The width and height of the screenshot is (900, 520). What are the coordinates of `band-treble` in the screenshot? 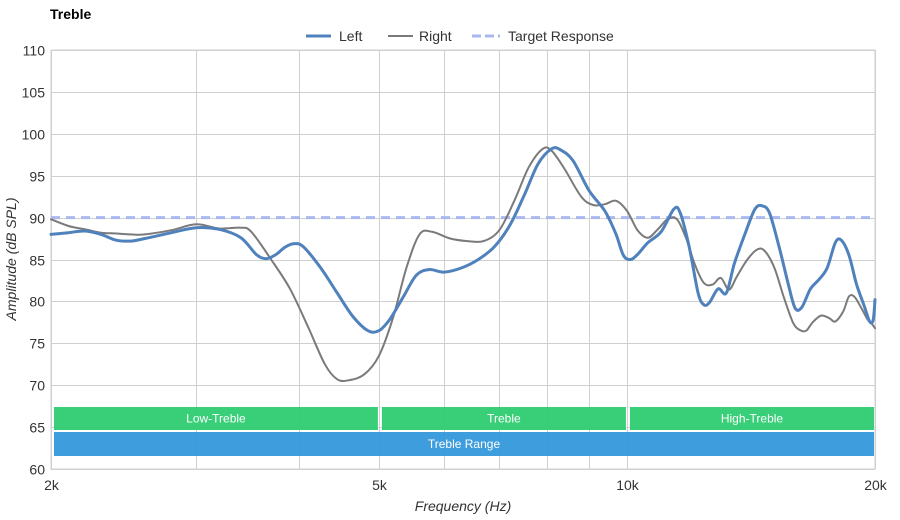 It's located at (503, 418).